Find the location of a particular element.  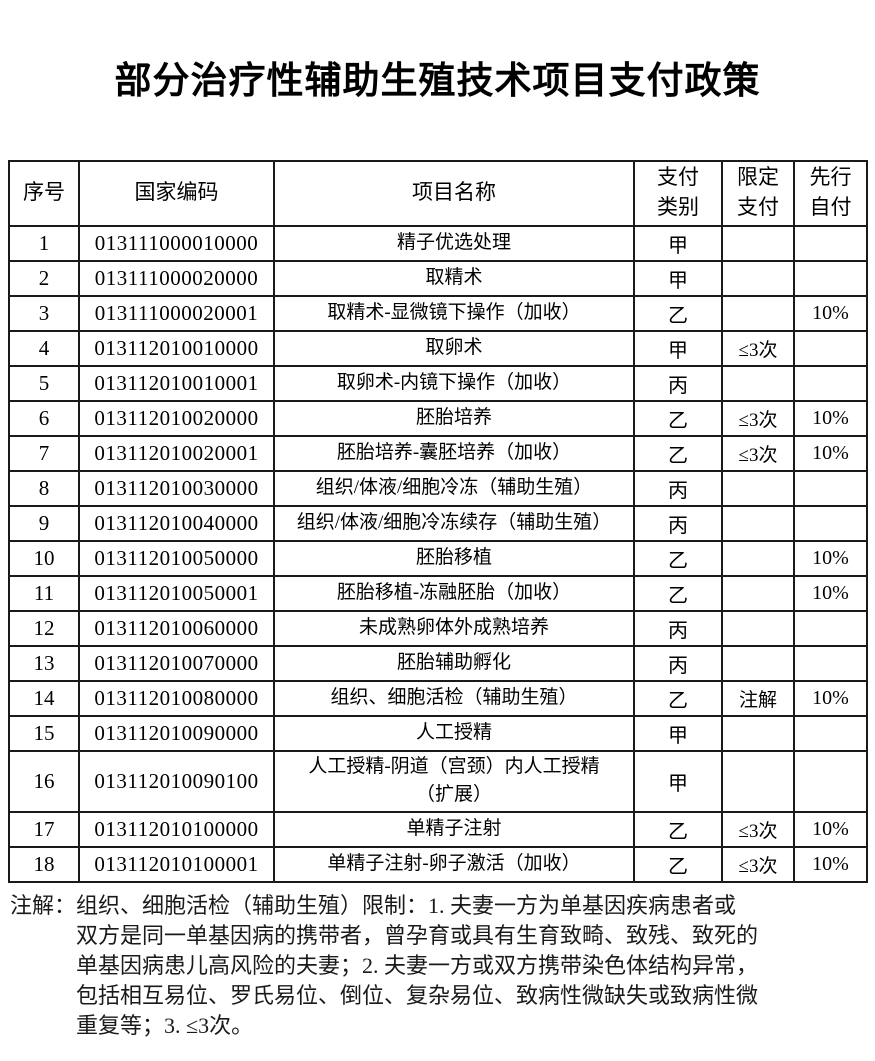

cell-seq: 16 is located at coordinates (44, 781).